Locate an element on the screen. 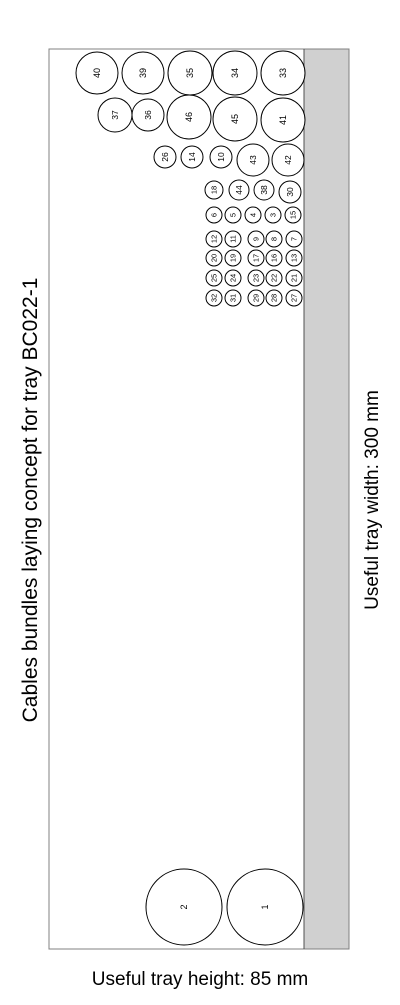 Image resolution: width=400 pixels, height=1005 pixels. cable-bundle: 12 is located at coordinates (214, 239).